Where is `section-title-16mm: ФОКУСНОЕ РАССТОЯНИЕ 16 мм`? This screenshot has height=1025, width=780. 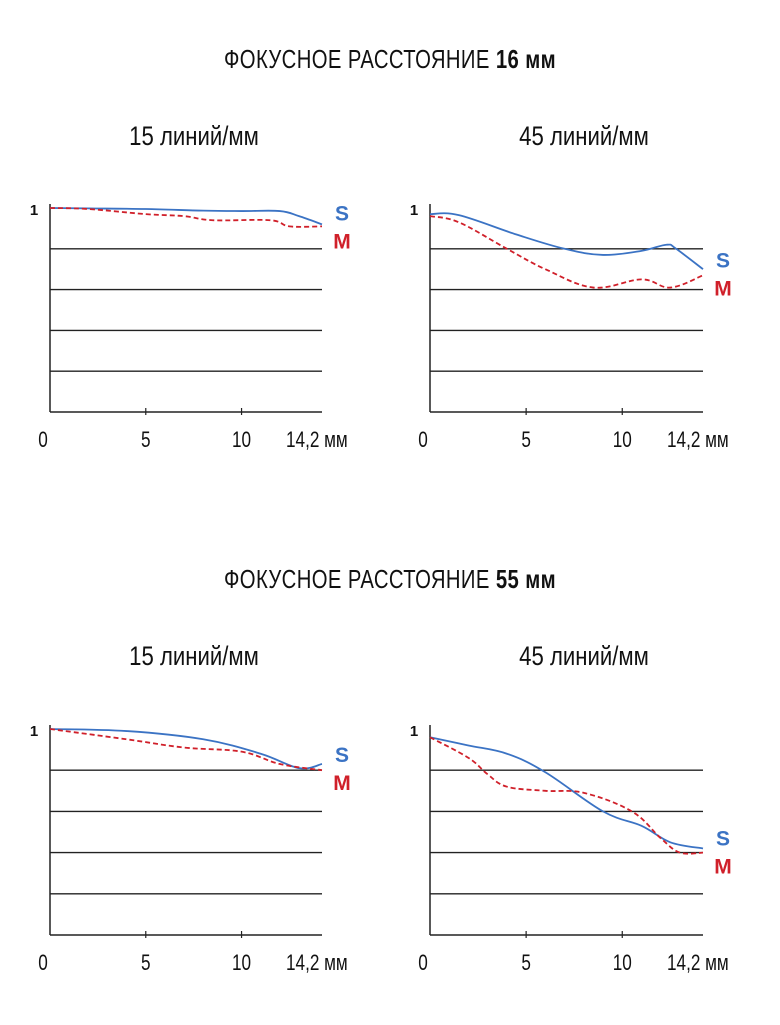
section-title-16mm: ФОКУСНОЕ РАССТОЯНИЕ 16 мм is located at coordinates (390, 59).